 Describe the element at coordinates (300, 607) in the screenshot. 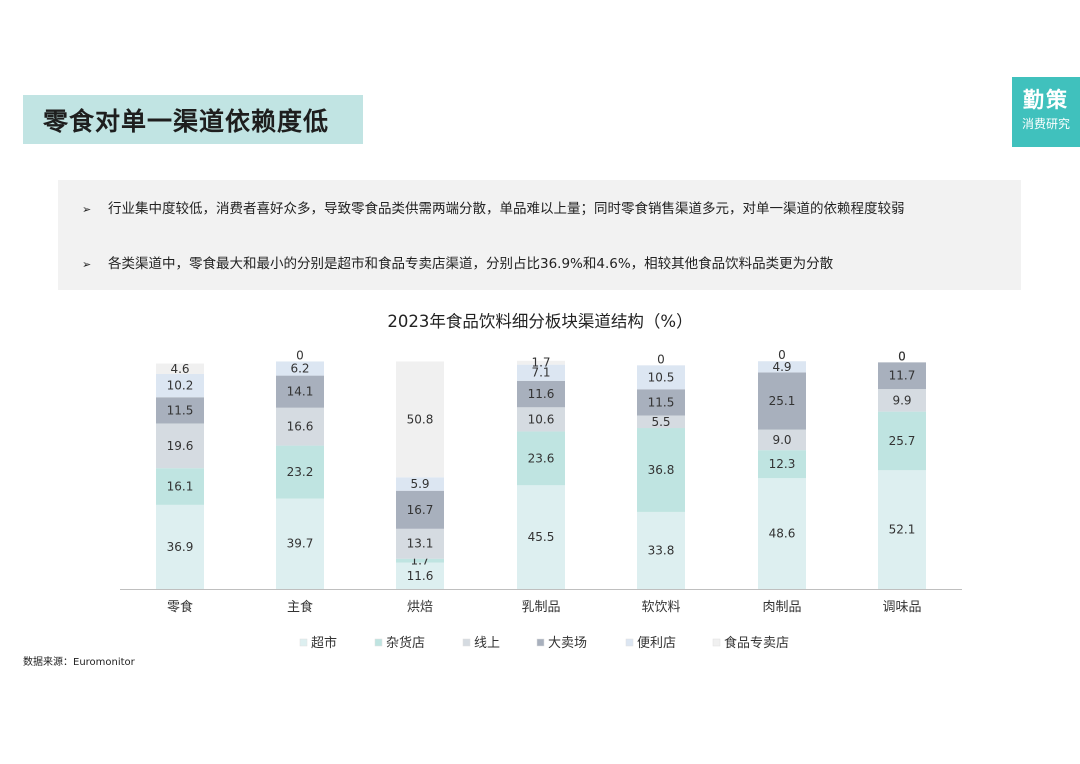

I see `x-tick-label: 主食` at that location.